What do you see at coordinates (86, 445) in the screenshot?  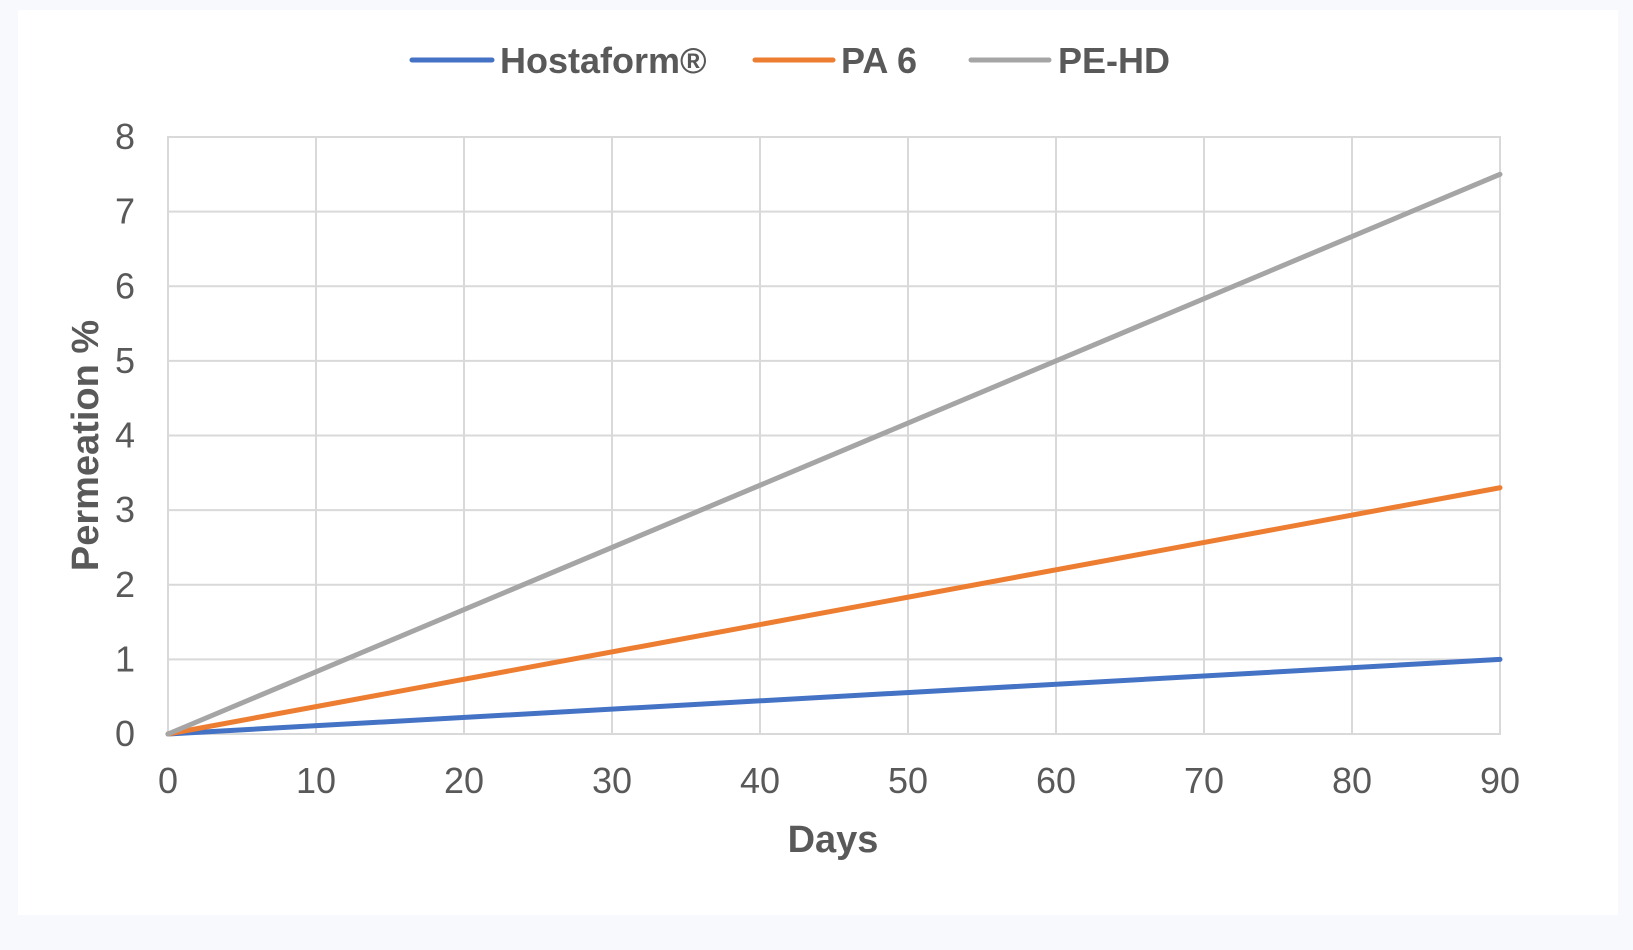 I see `y-axis-title: Permeation %` at bounding box center [86, 445].